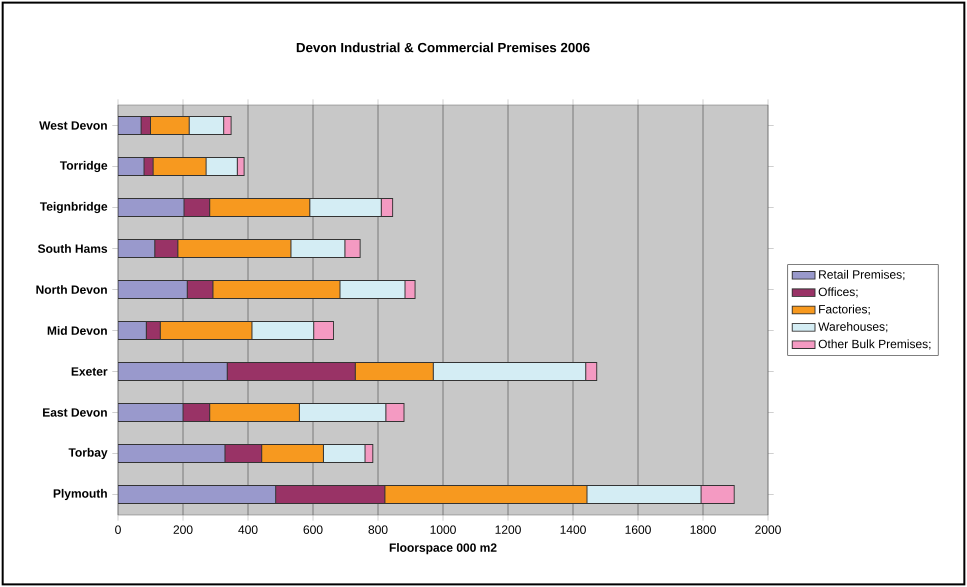 This screenshot has width=967, height=587. What do you see at coordinates (861, 275) in the screenshot?
I see `legend-label: Retail Premises;` at bounding box center [861, 275].